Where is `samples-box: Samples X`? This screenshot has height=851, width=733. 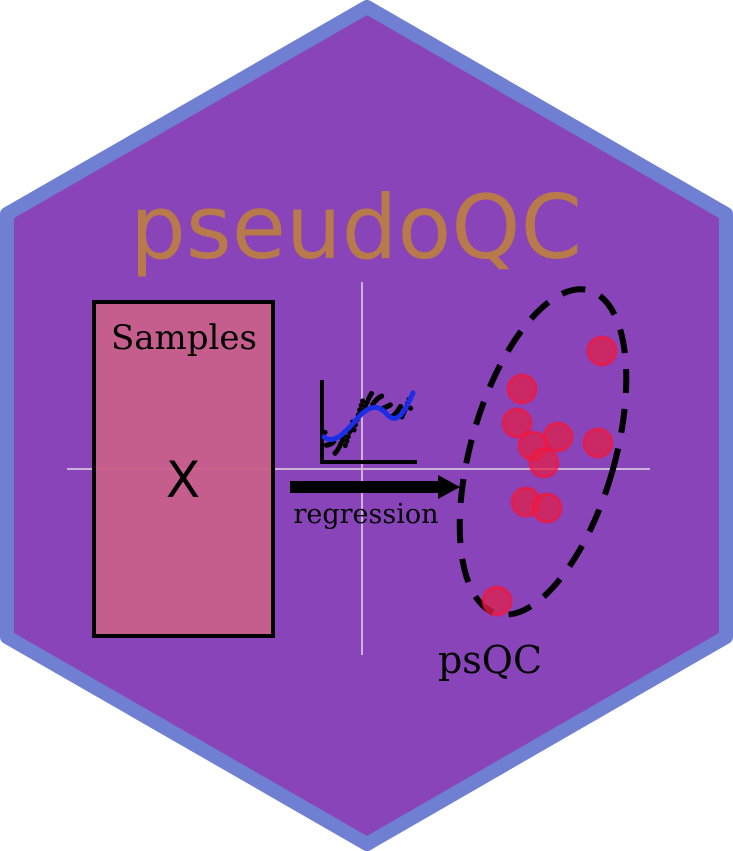
samples-box: Samples X is located at coordinates (183, 469).